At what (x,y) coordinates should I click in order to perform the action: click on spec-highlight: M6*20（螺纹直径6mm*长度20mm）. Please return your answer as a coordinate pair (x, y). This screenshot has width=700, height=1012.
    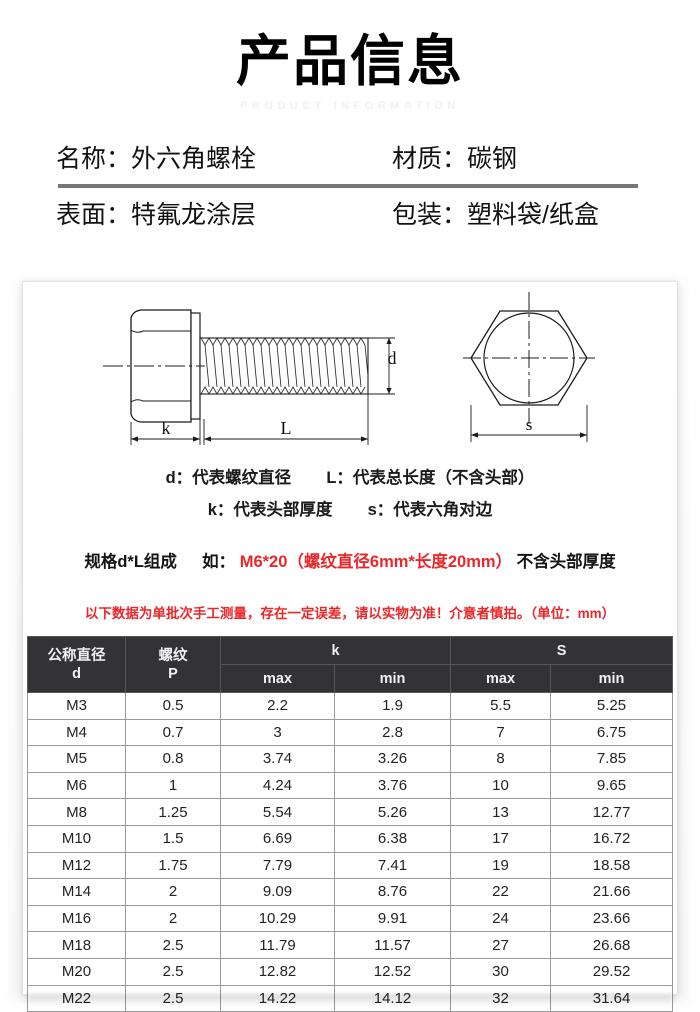
    Looking at the image, I should click on (376, 562).